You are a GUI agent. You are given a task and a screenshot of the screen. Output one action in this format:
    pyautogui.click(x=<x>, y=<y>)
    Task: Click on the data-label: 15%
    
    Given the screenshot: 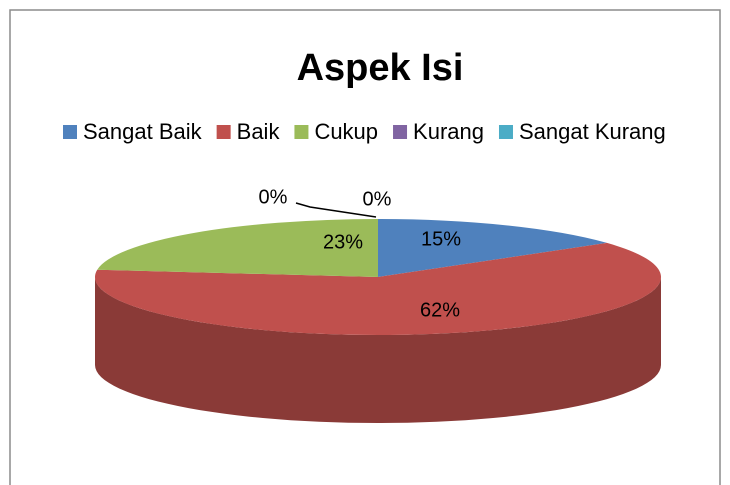 What is the action you would take?
    pyautogui.click(x=441, y=239)
    